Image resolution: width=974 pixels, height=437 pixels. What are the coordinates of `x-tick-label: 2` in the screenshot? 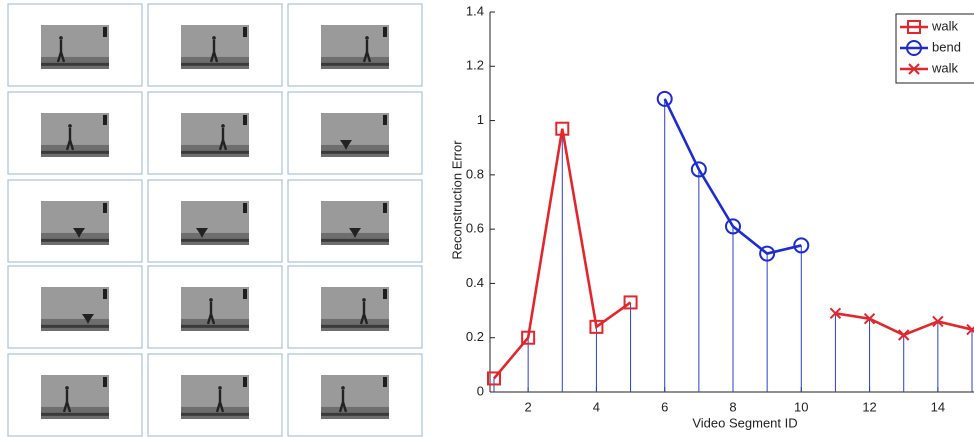 It's located at (528, 406).